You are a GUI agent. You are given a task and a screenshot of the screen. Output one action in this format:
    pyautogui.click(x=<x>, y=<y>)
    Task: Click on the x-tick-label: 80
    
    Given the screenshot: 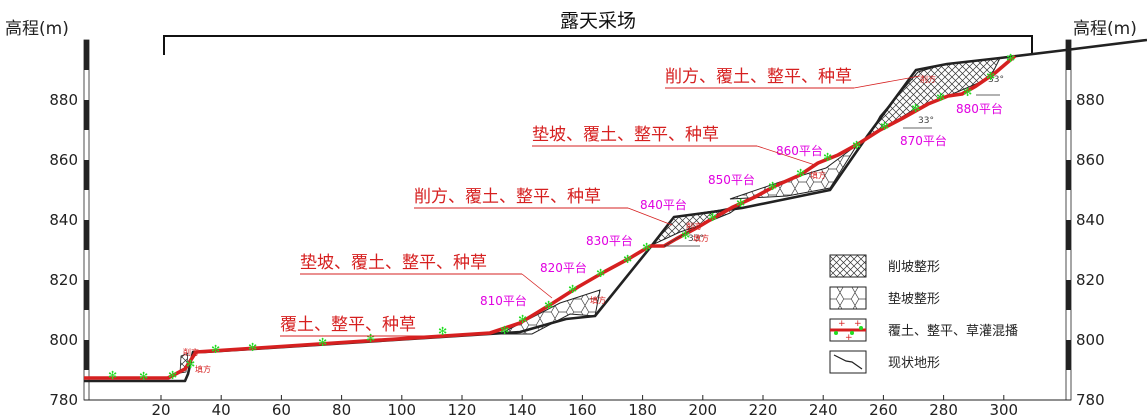 What is the action you would take?
    pyautogui.click(x=341, y=409)
    